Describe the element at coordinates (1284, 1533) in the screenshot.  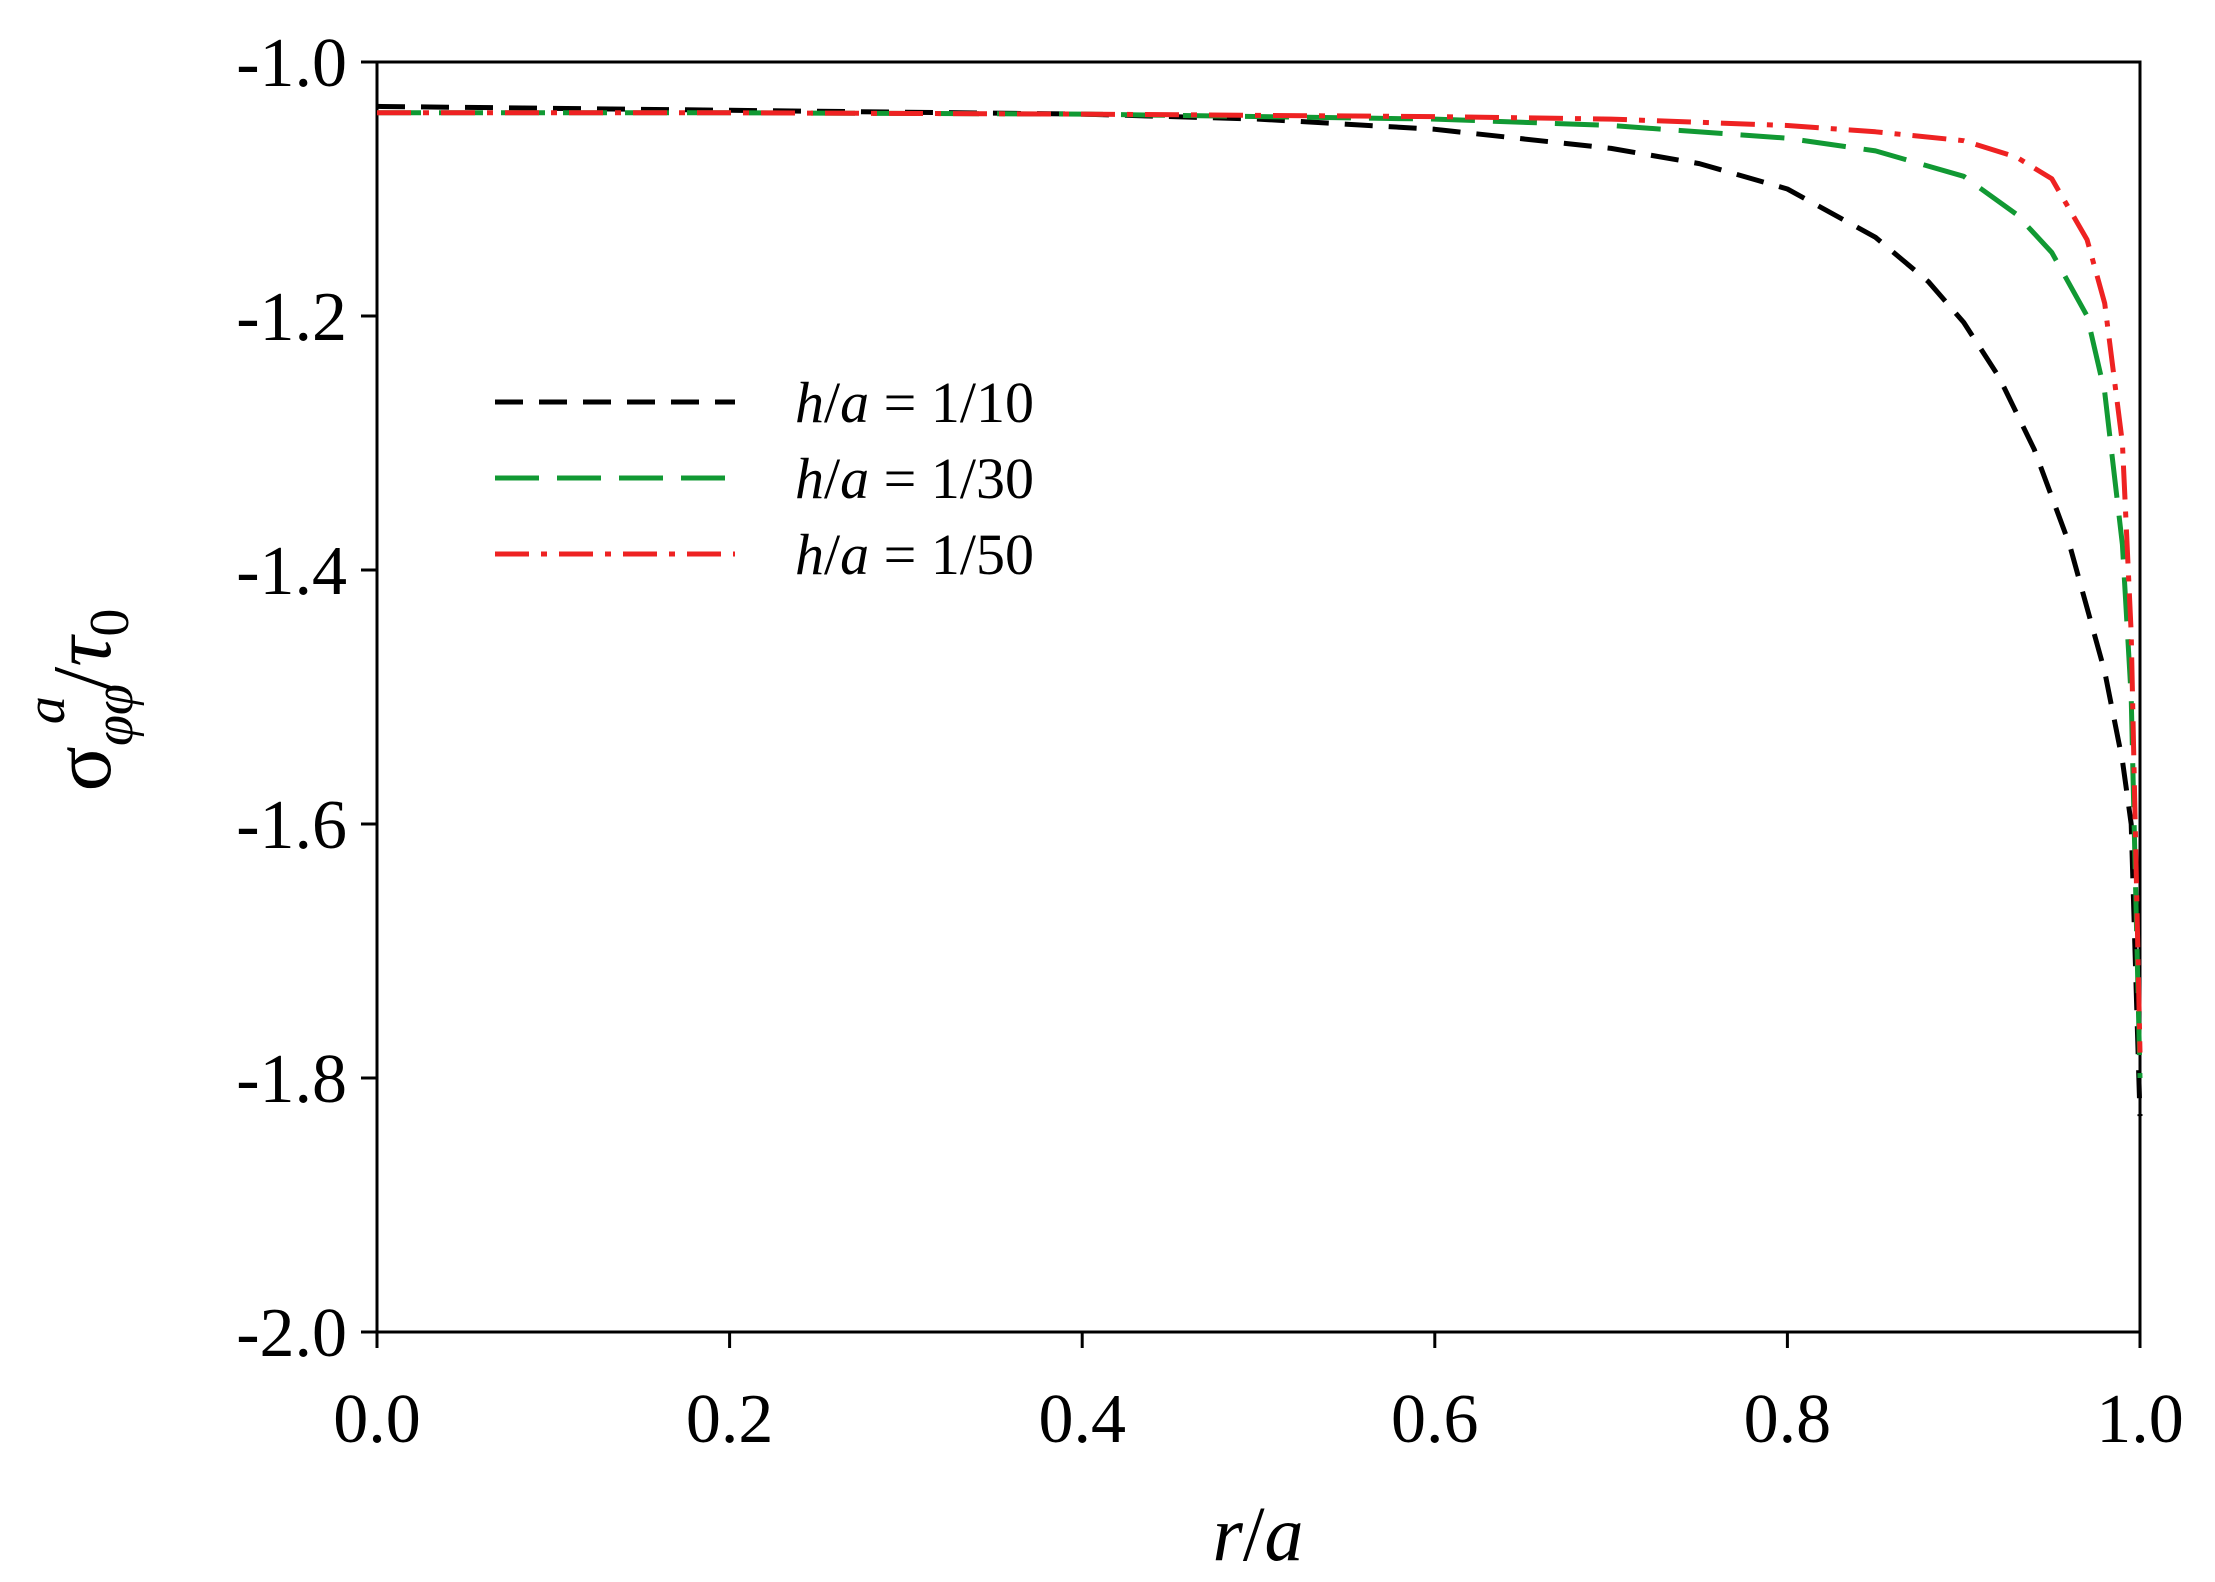
I see `x-axis-title-var2: a` at that location.